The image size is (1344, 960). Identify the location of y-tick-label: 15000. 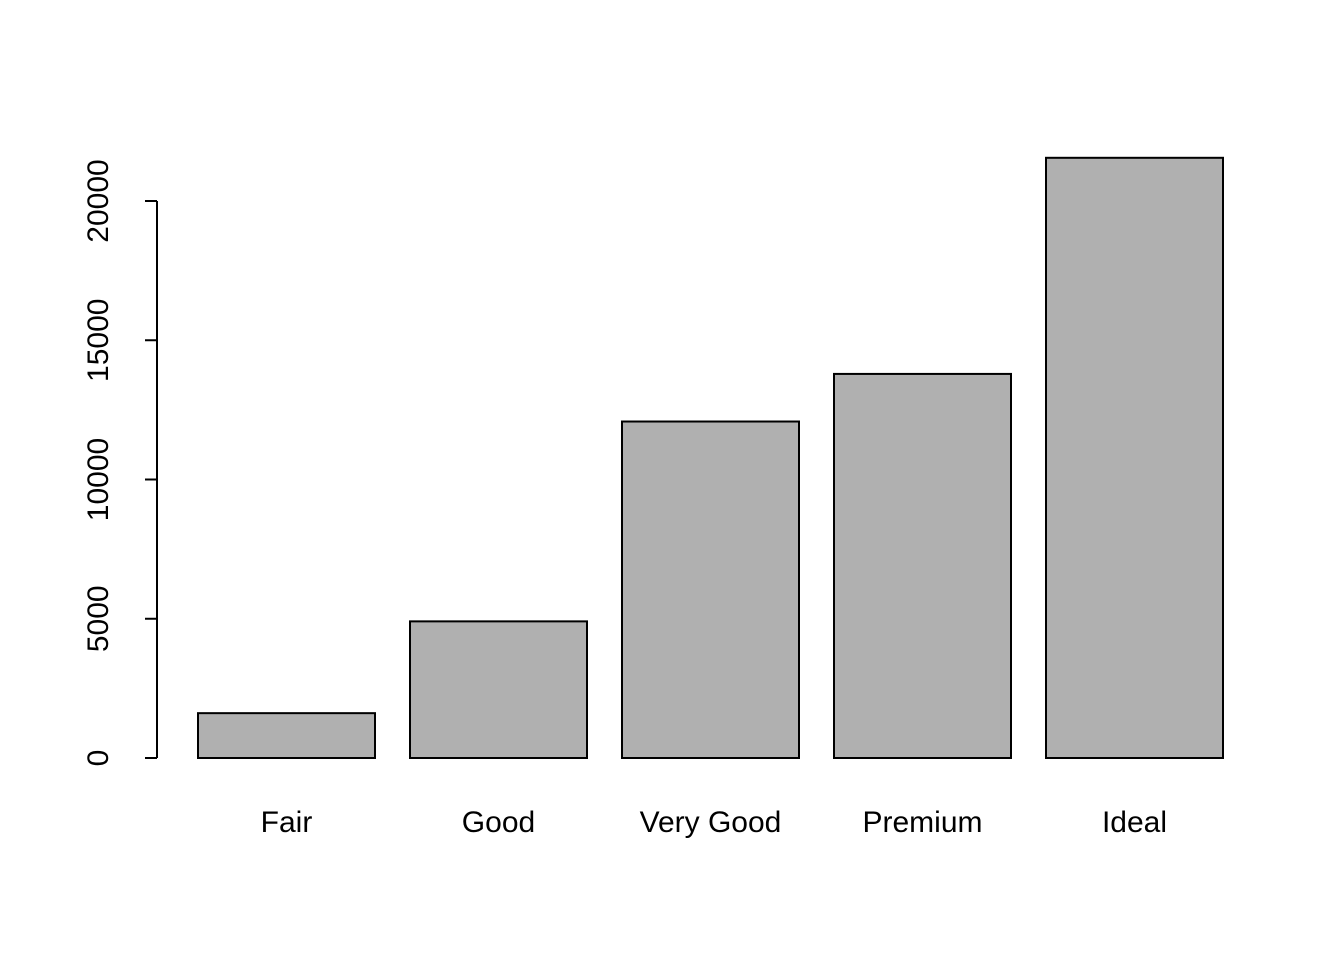
(98, 340).